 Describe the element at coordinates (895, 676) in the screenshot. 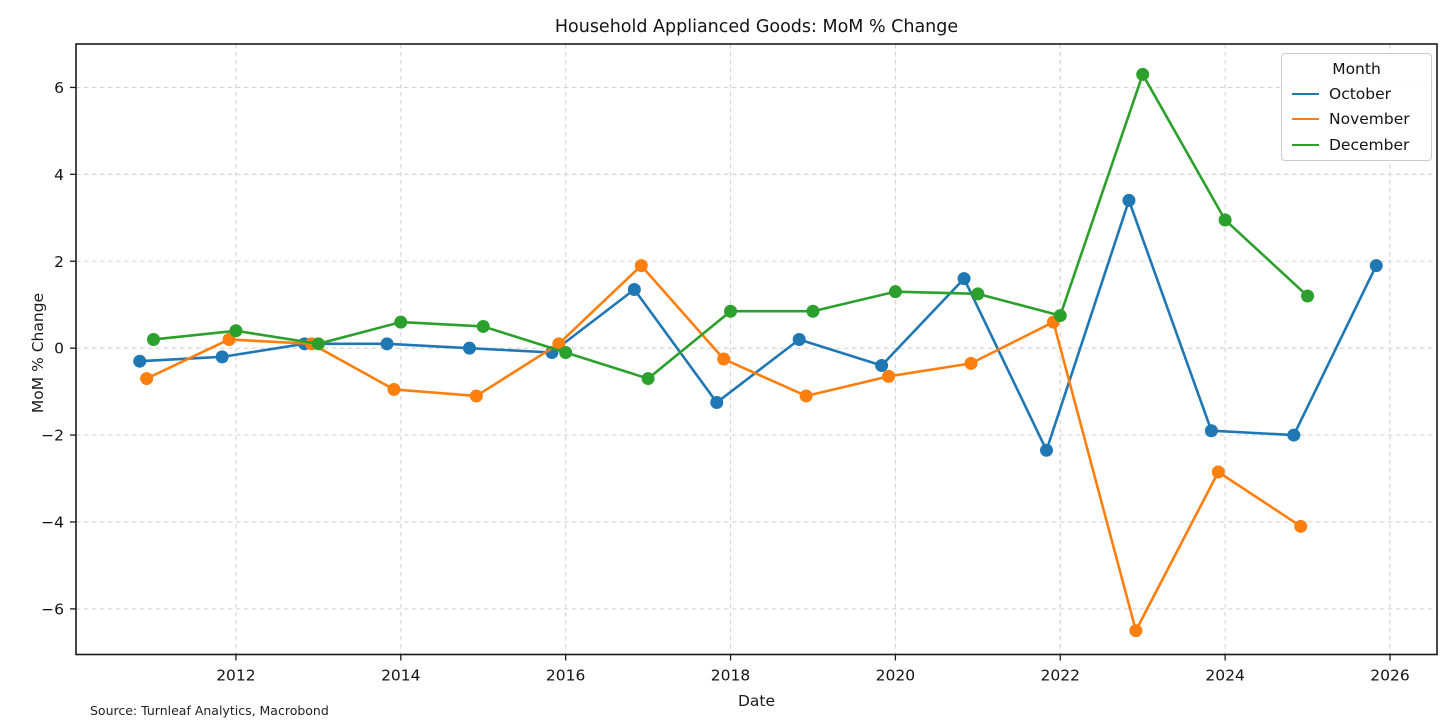

I see `x-tick-label: 2020` at that location.